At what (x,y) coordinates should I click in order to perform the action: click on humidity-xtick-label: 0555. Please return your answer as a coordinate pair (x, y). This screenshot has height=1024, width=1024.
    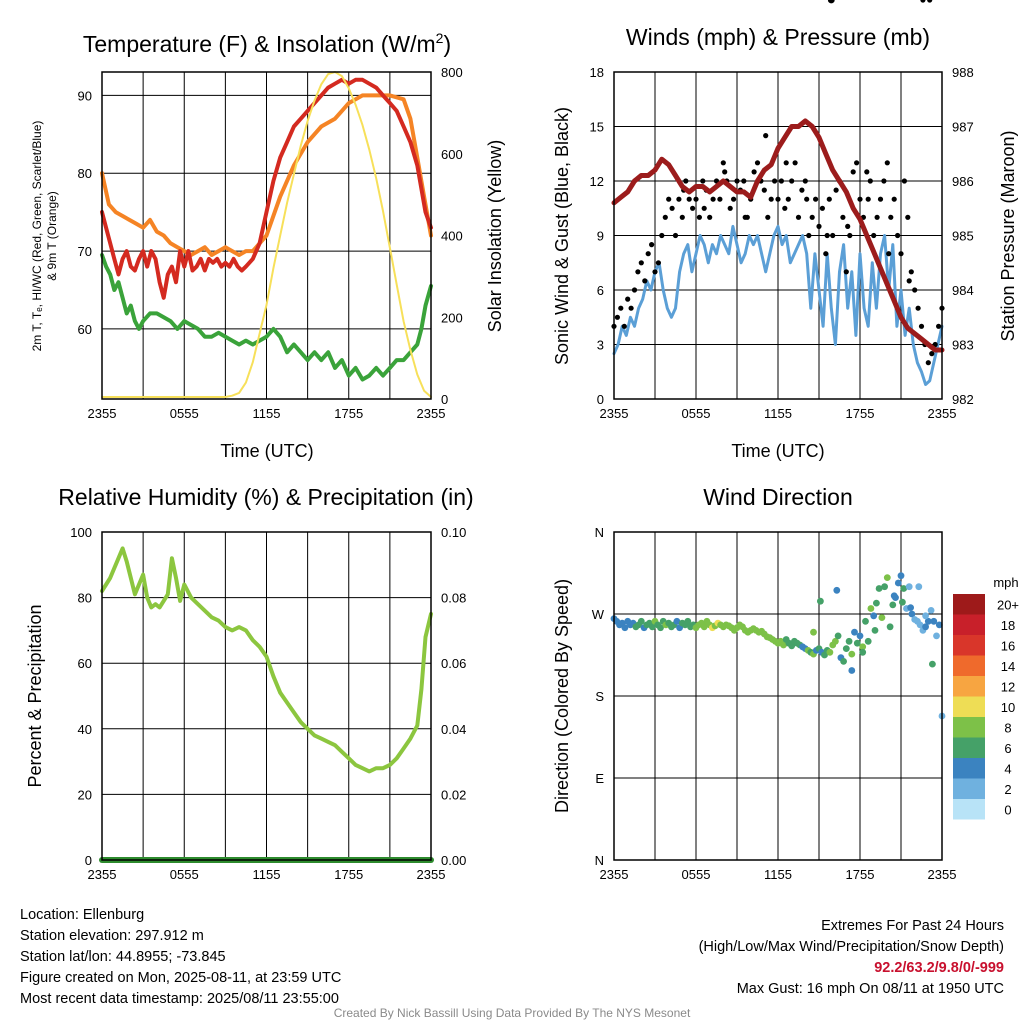
    Looking at the image, I should click on (184, 874).